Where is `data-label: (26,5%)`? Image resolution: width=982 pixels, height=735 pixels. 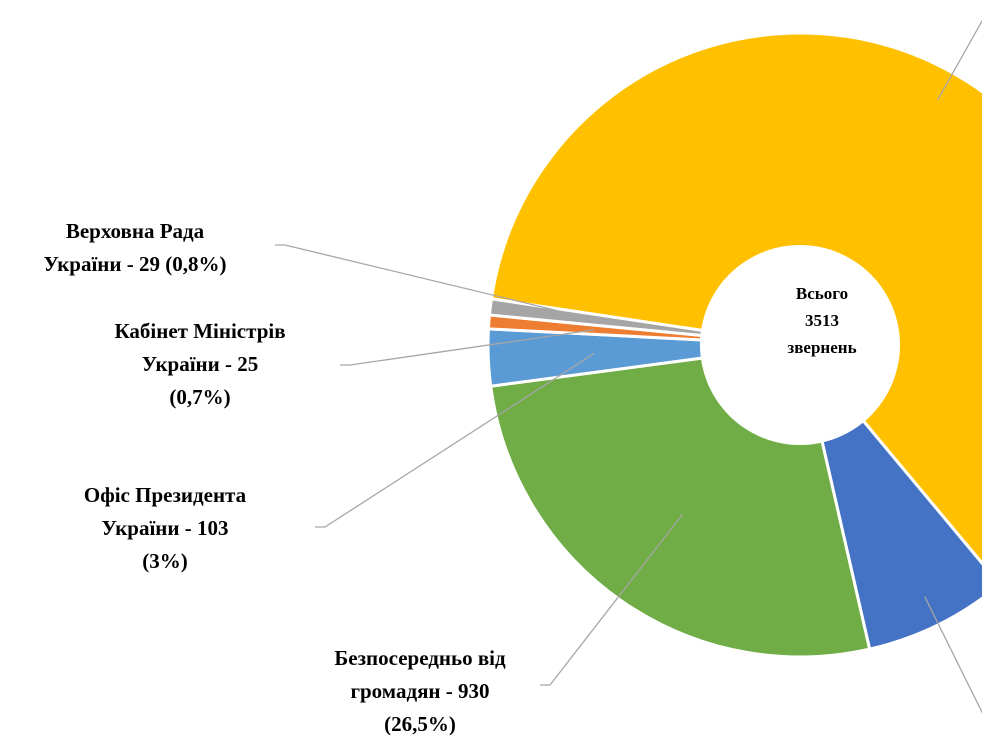 data-label: (26,5%) is located at coordinates (420, 723).